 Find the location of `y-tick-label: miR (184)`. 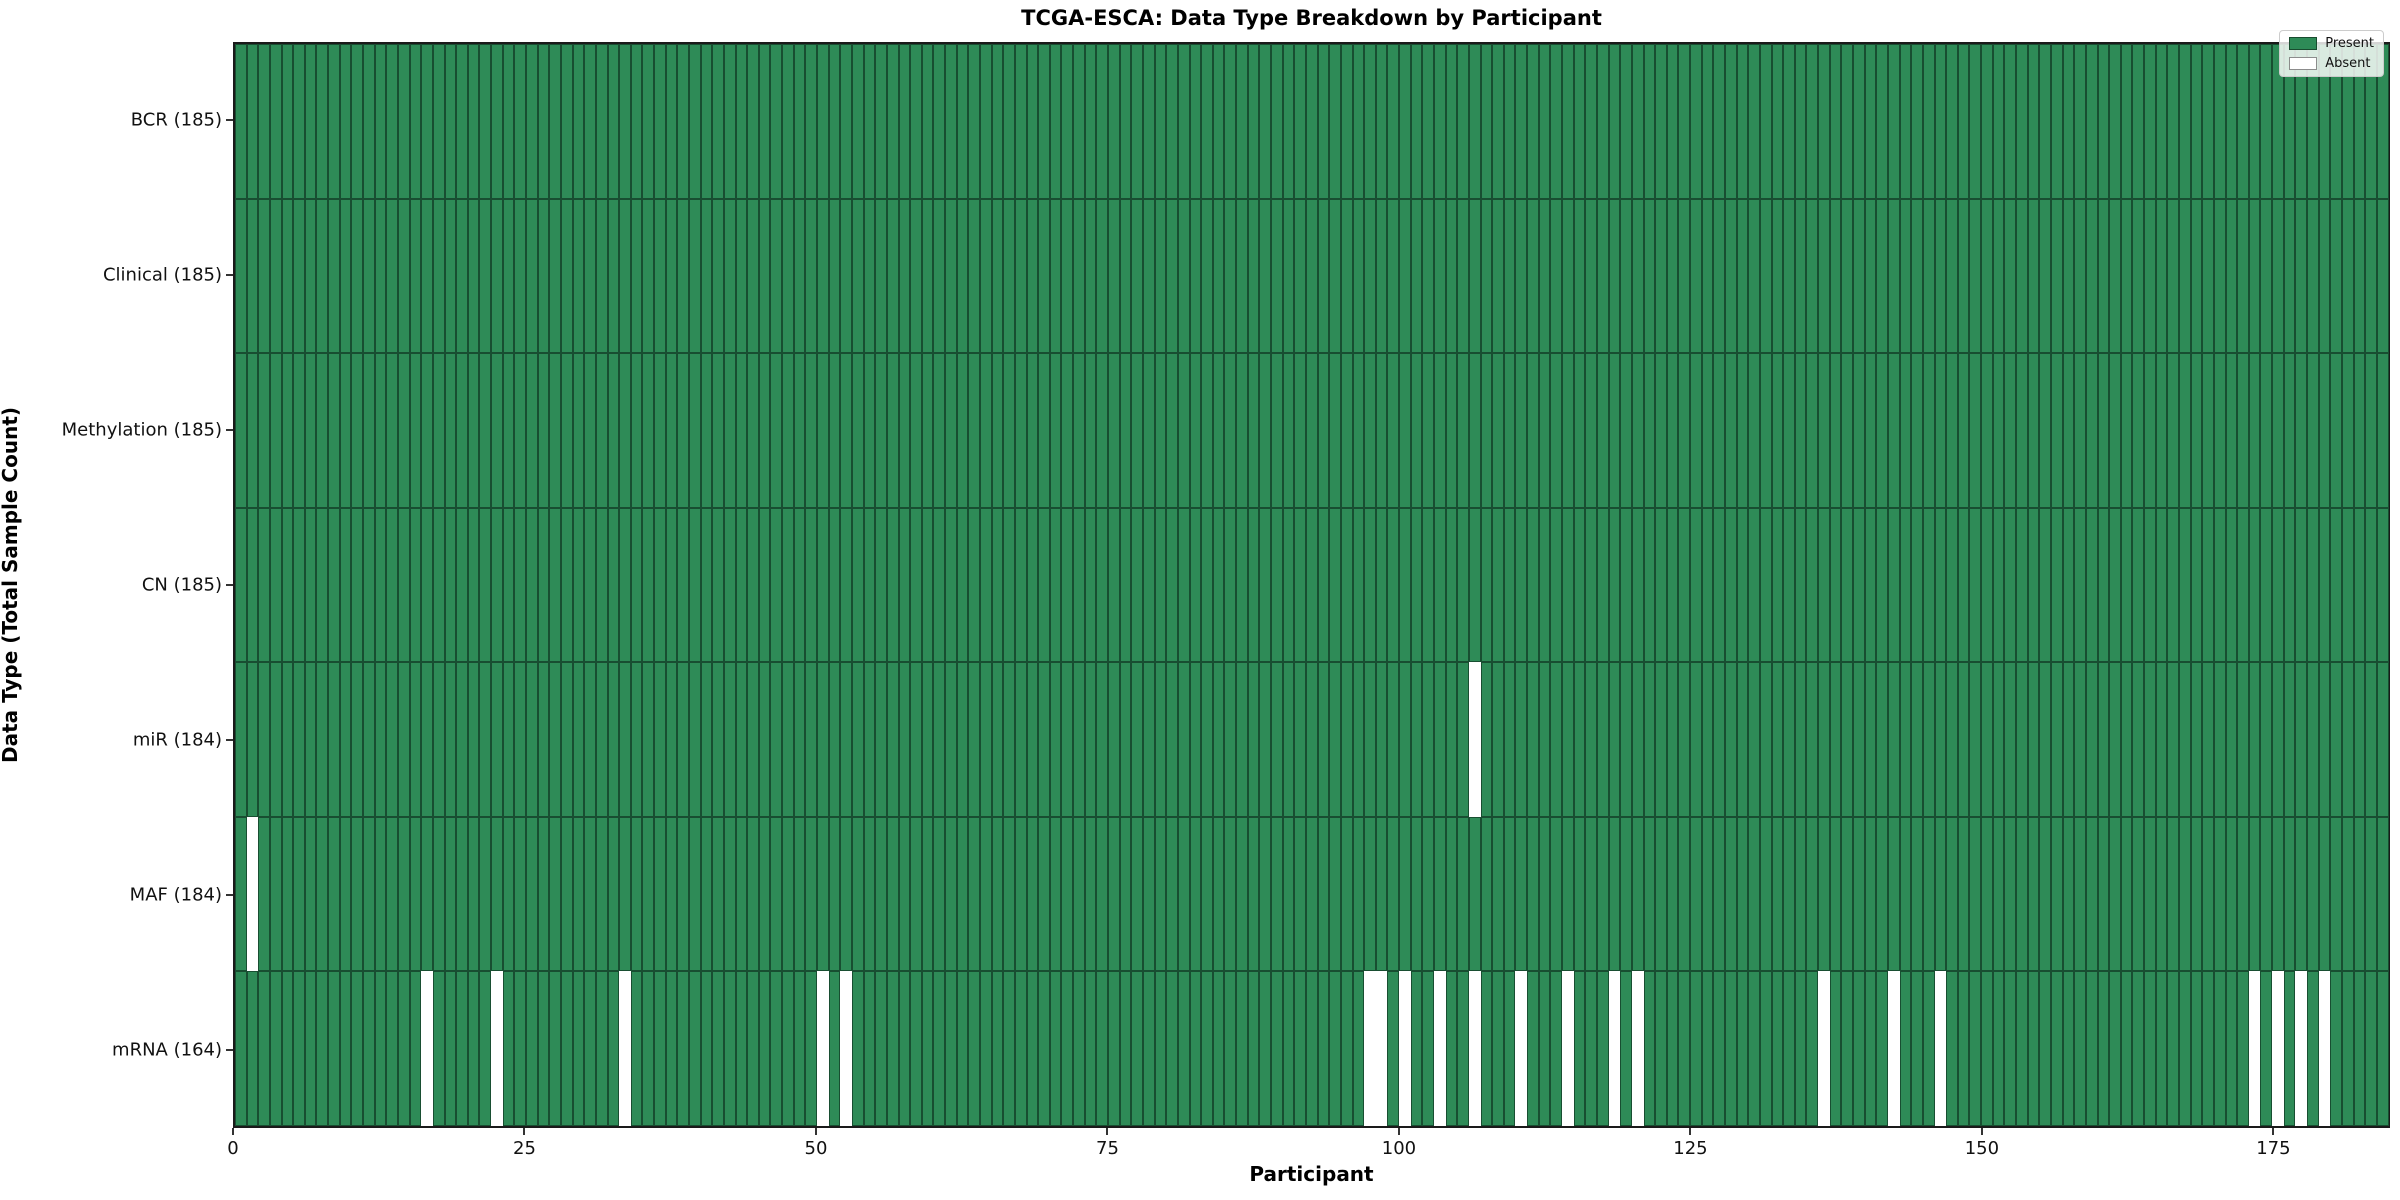

y-tick-label: miR (184) is located at coordinates (177, 740).